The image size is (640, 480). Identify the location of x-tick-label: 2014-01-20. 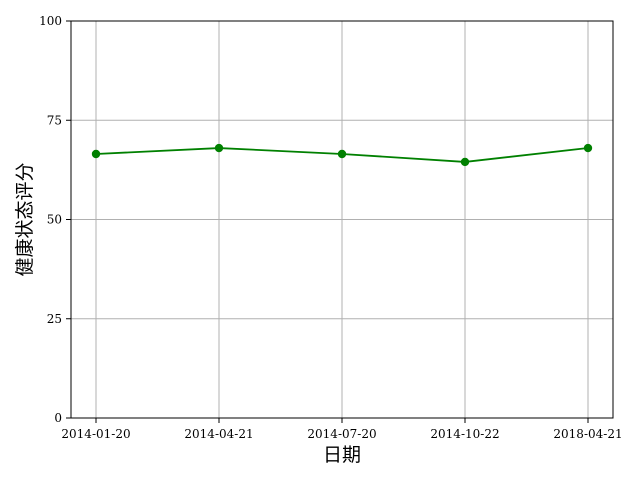
(95, 434).